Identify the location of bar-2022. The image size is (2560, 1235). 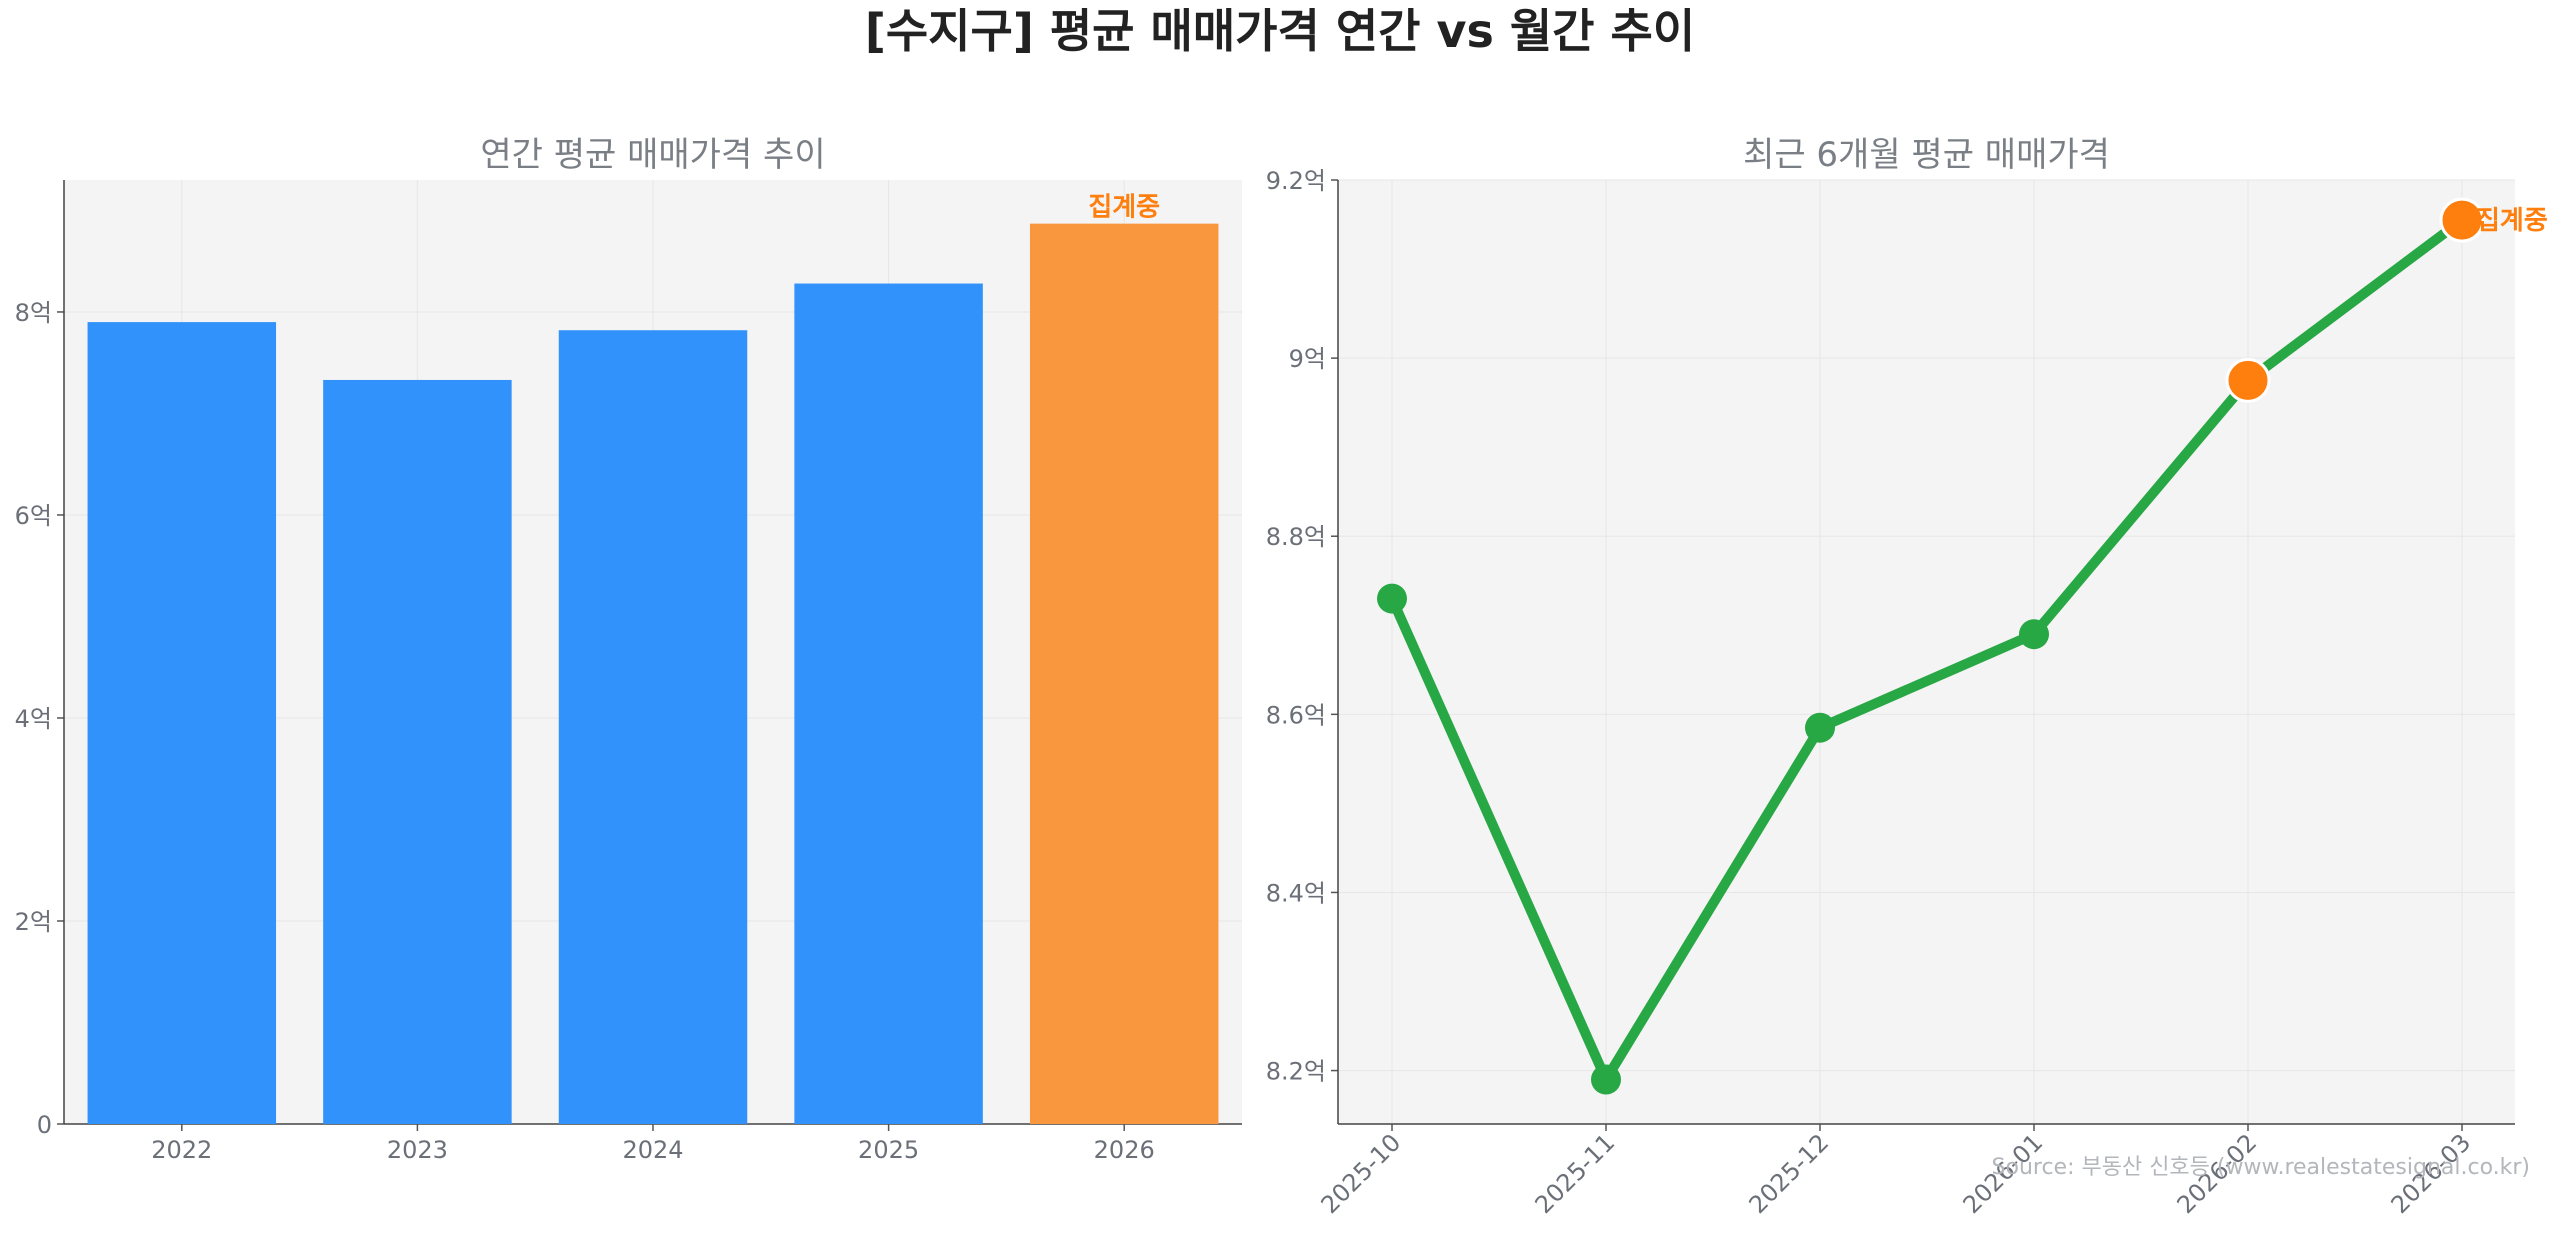
(182, 723).